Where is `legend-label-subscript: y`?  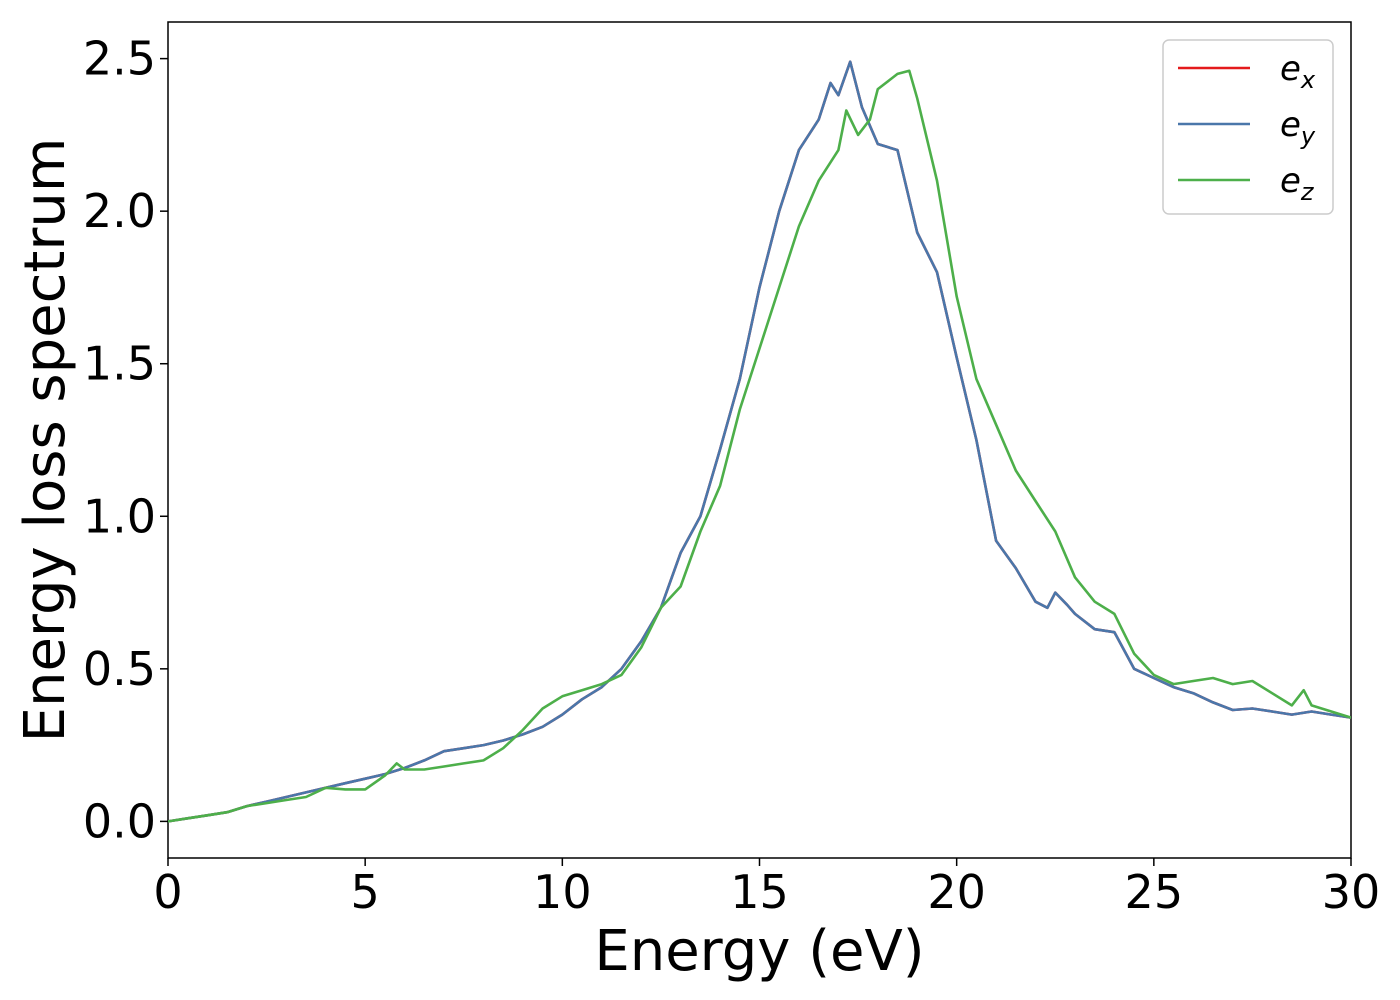
legend-label-subscript: y is located at coordinates (1308, 136).